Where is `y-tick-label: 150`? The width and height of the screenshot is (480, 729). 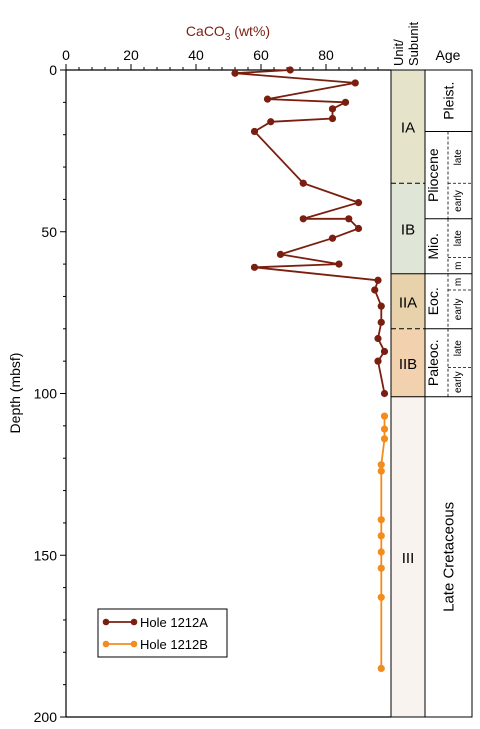
y-tick-label: 150 is located at coordinates (46, 555).